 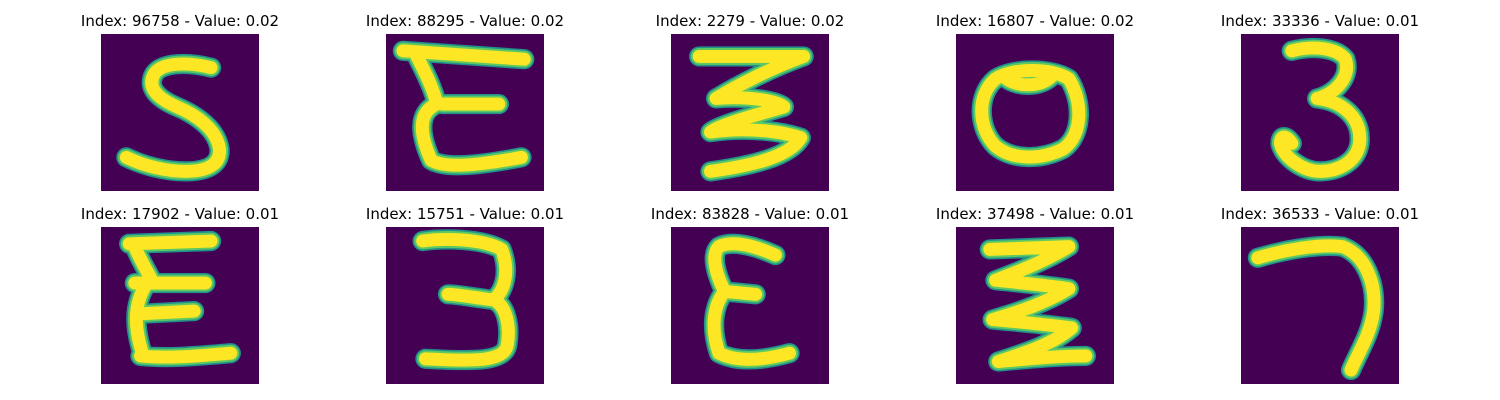 I want to click on panel-title: Index: 16807 - Value: 0.02, so click(x=1035, y=21).